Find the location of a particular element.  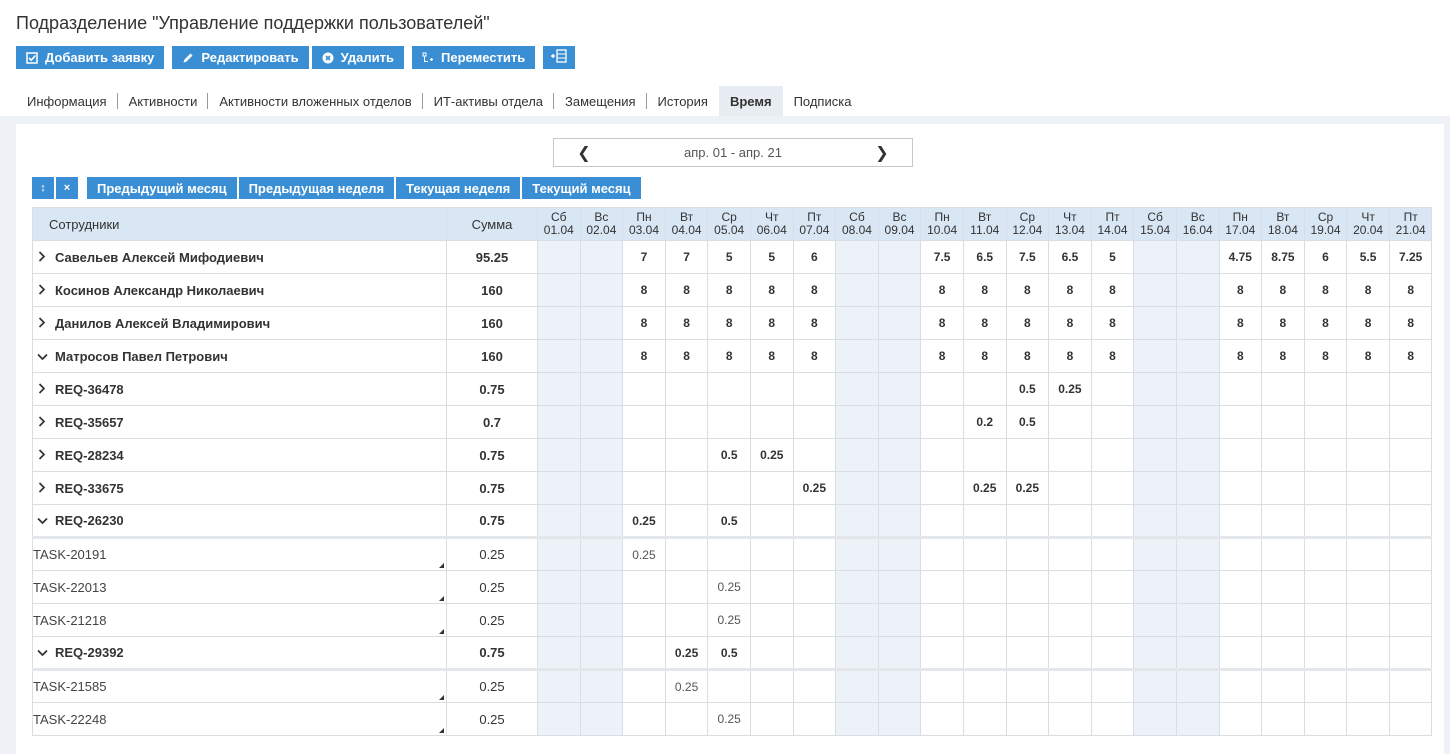

request-row: REQ-28234 0.75 0.5 0.25 is located at coordinates (732, 455).